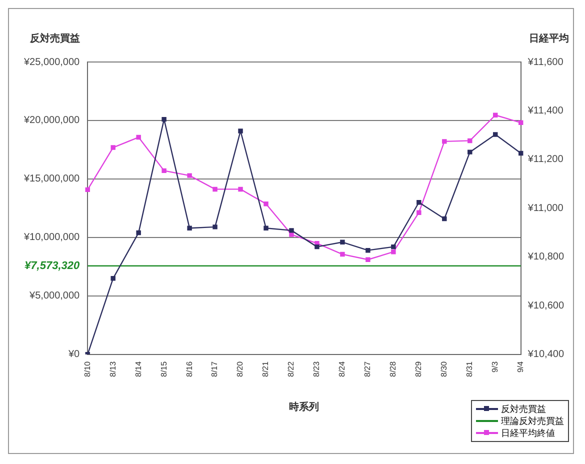  Describe the element at coordinates (419, 369) in the screenshot. I see `x-tick-label: 8/29` at that location.